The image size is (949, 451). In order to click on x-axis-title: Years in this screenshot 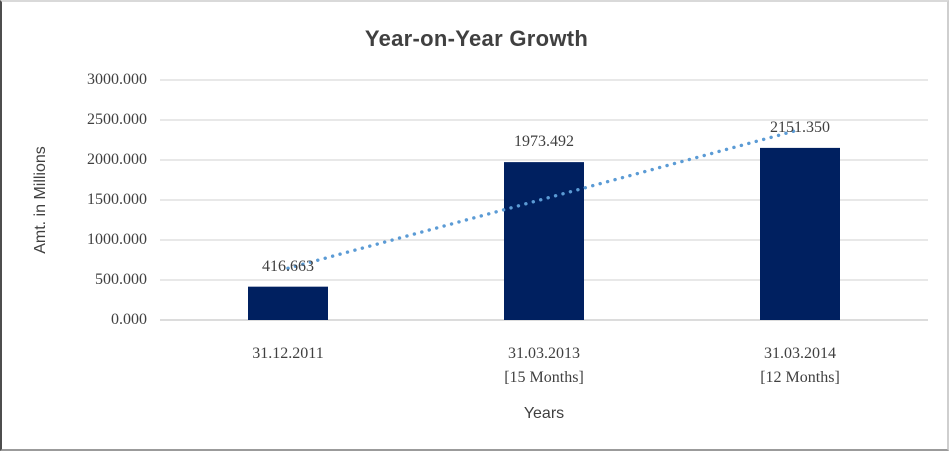, I will do `click(544, 413)`.